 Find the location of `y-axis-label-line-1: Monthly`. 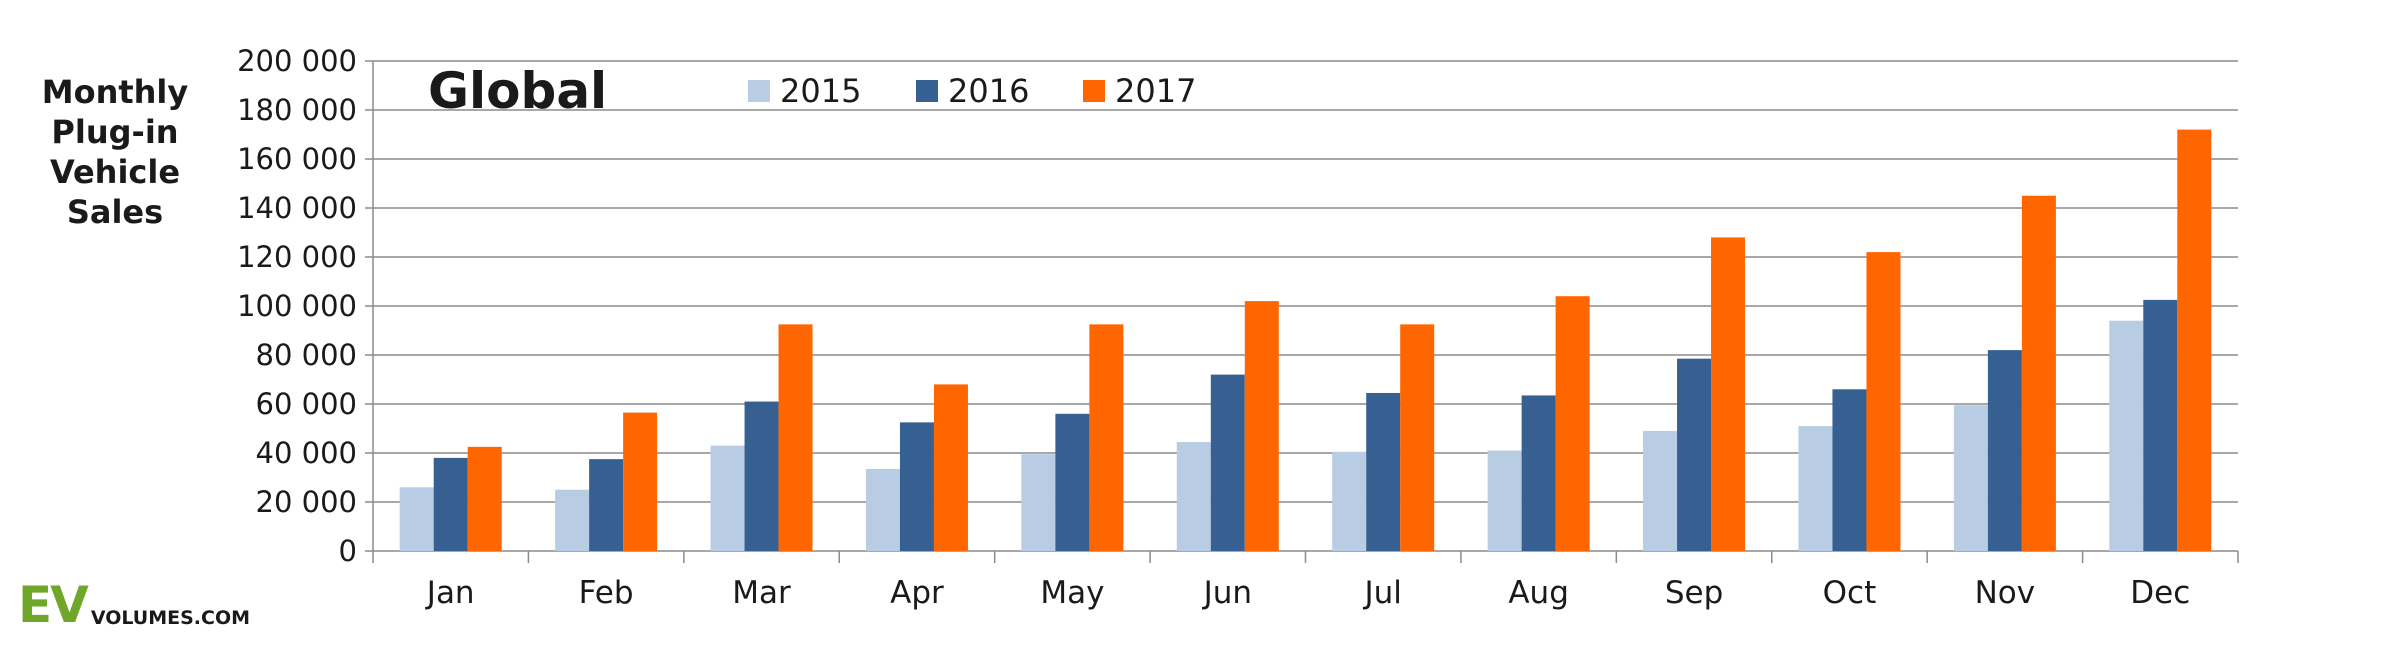

y-axis-label-line-1: Monthly is located at coordinates (115, 92).